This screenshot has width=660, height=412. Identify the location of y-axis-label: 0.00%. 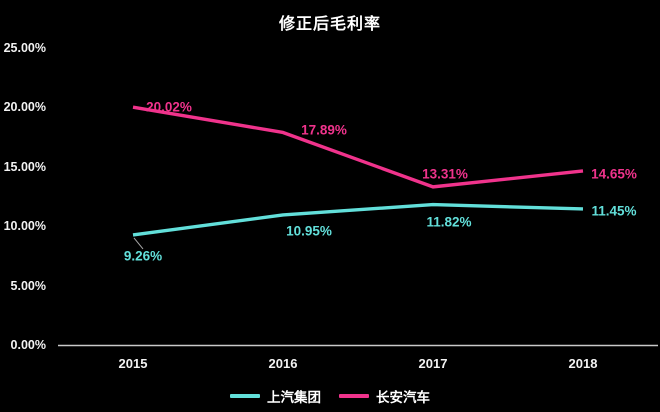
(28, 345).